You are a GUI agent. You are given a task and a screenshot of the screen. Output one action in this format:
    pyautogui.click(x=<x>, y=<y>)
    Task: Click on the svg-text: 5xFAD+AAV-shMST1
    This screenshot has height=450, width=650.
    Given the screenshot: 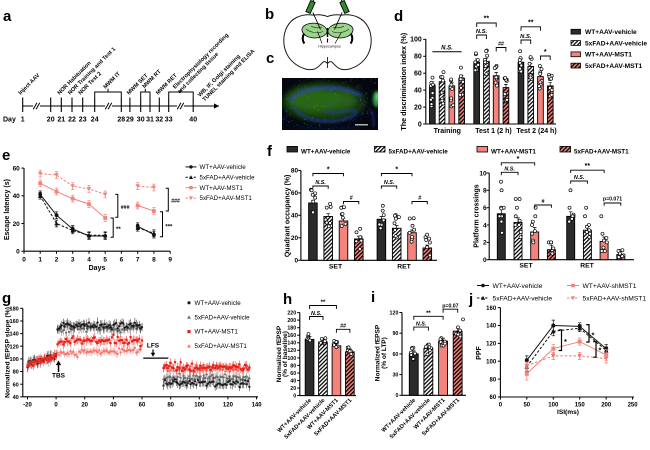 What is the action you would take?
    pyautogui.click(x=615, y=298)
    